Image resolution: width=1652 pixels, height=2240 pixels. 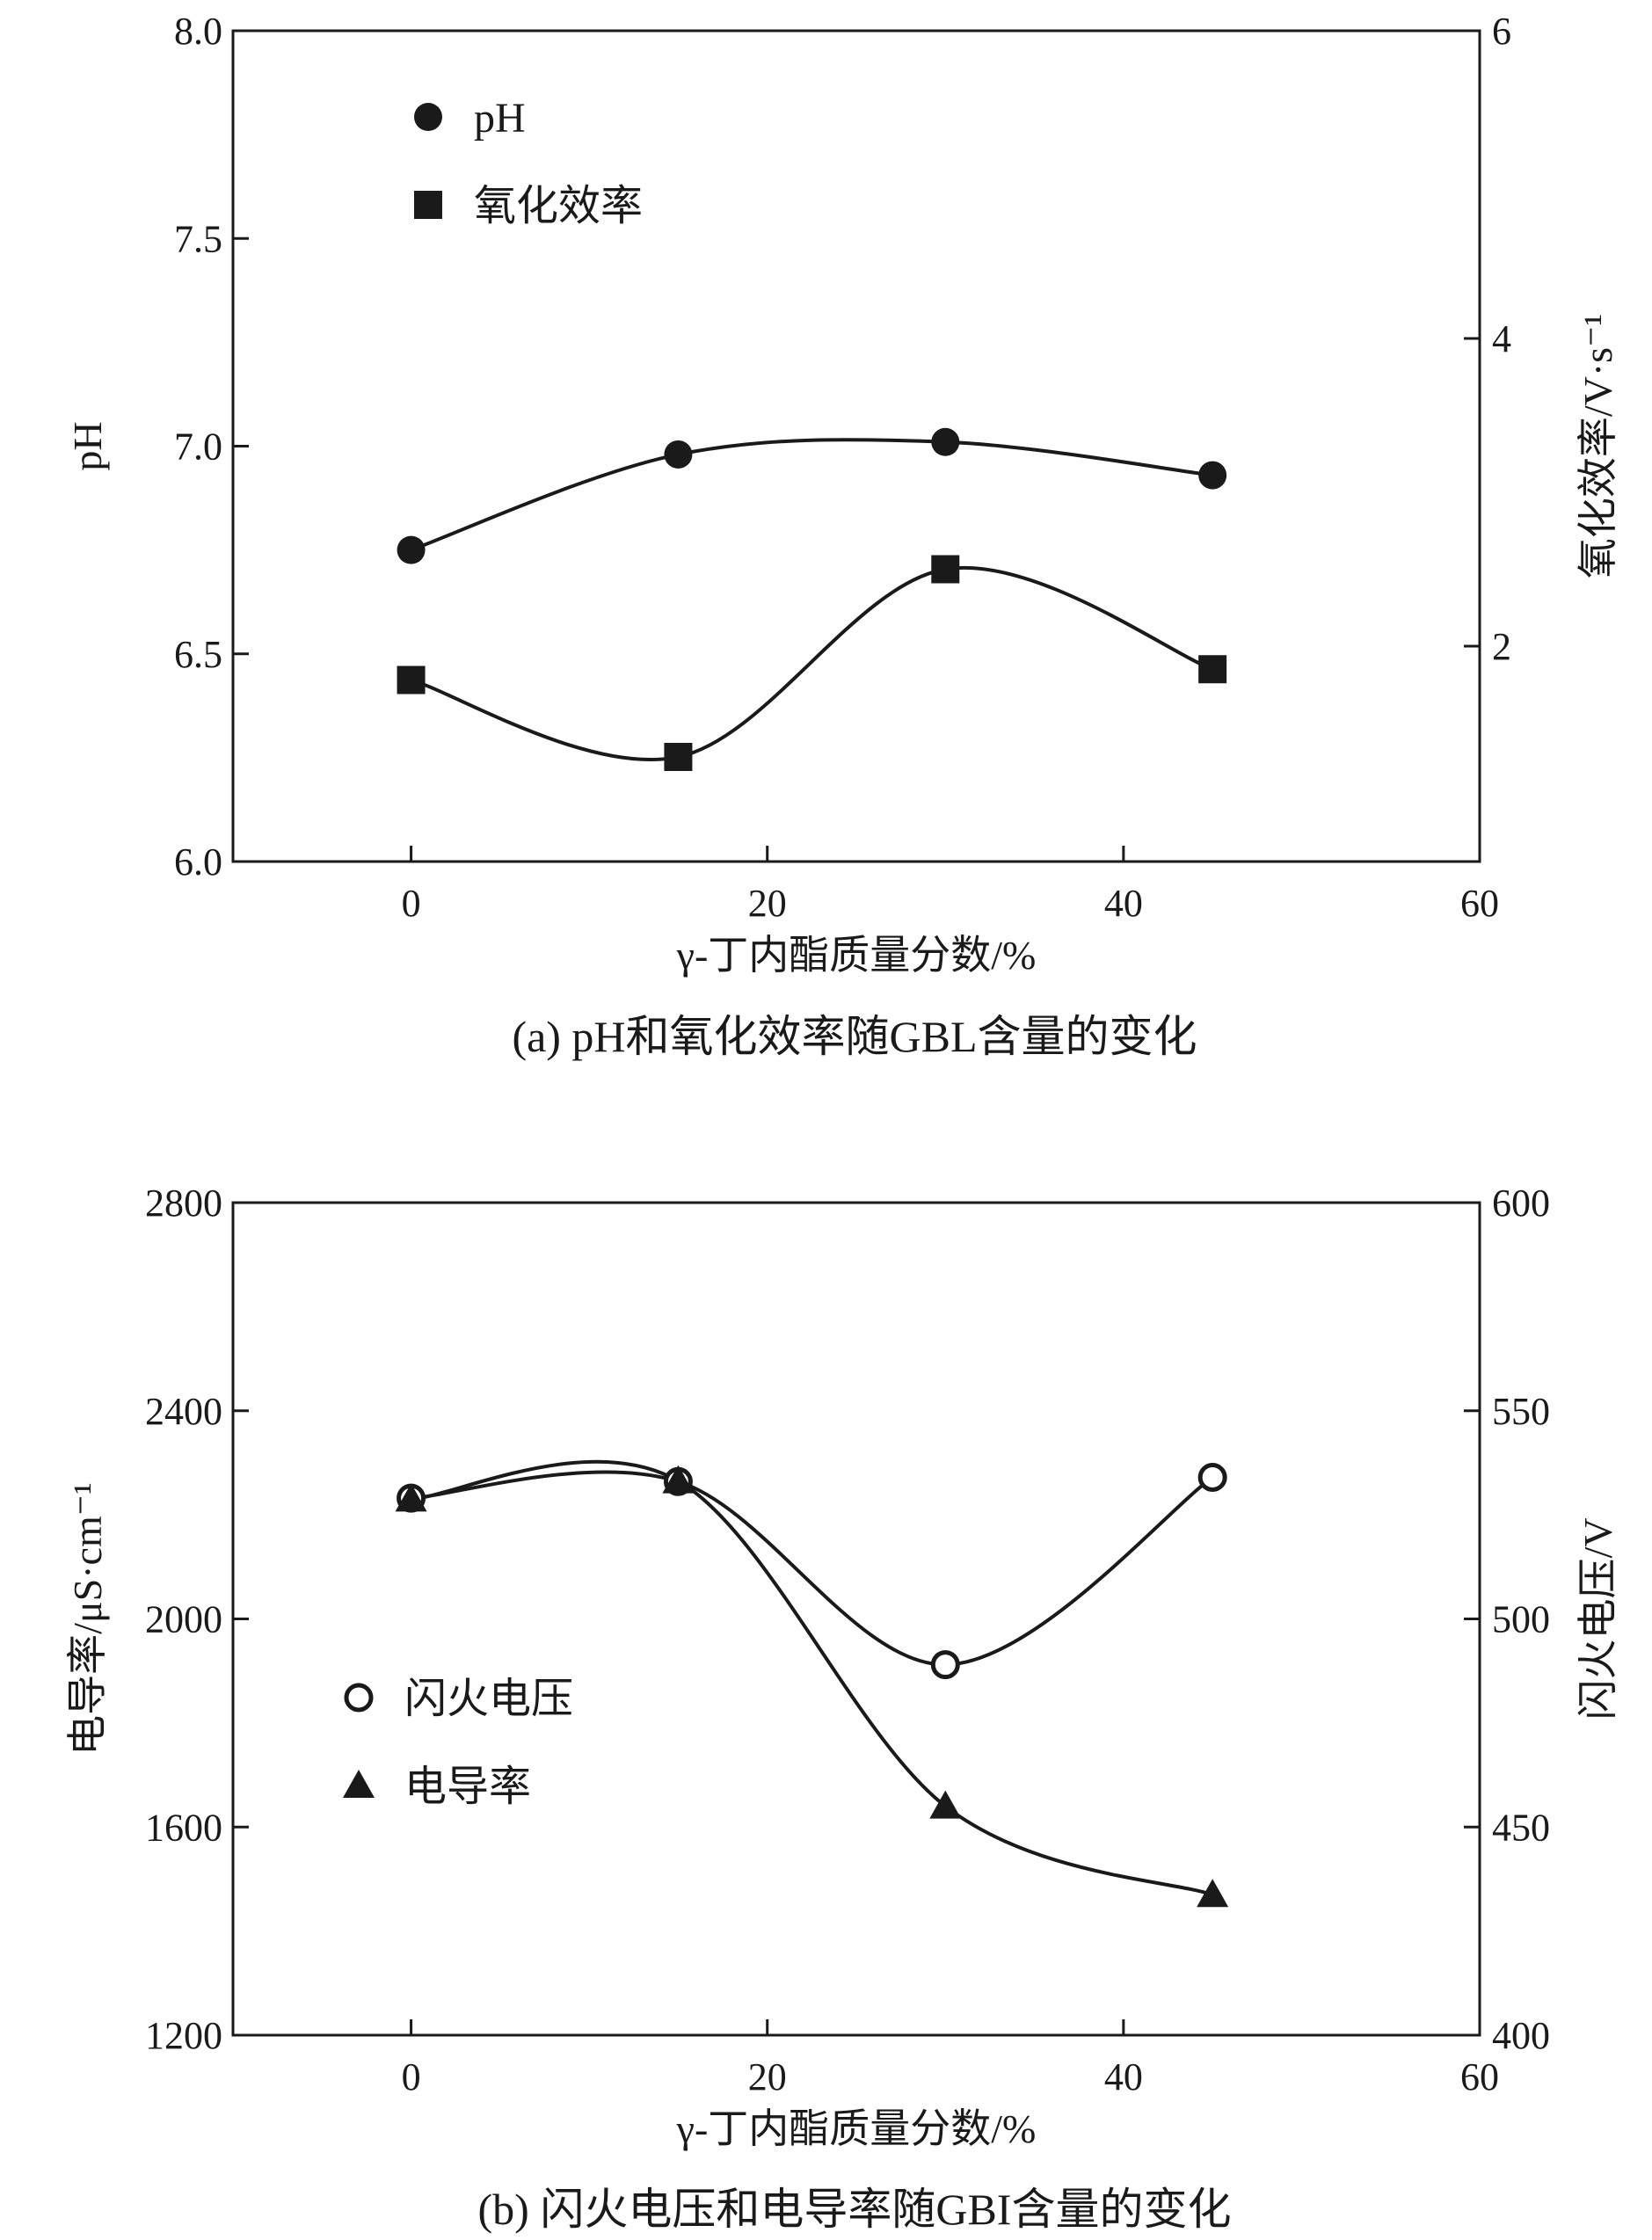 What do you see at coordinates (1502, 338) in the screenshot?
I see `y-right-tick-label: 4` at bounding box center [1502, 338].